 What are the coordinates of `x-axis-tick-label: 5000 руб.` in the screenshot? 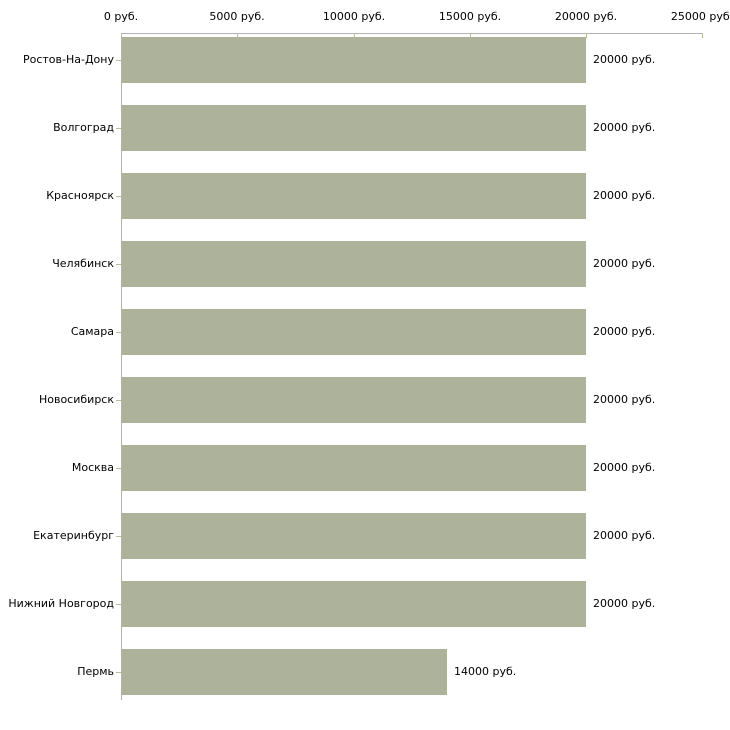 It's located at (237, 16).